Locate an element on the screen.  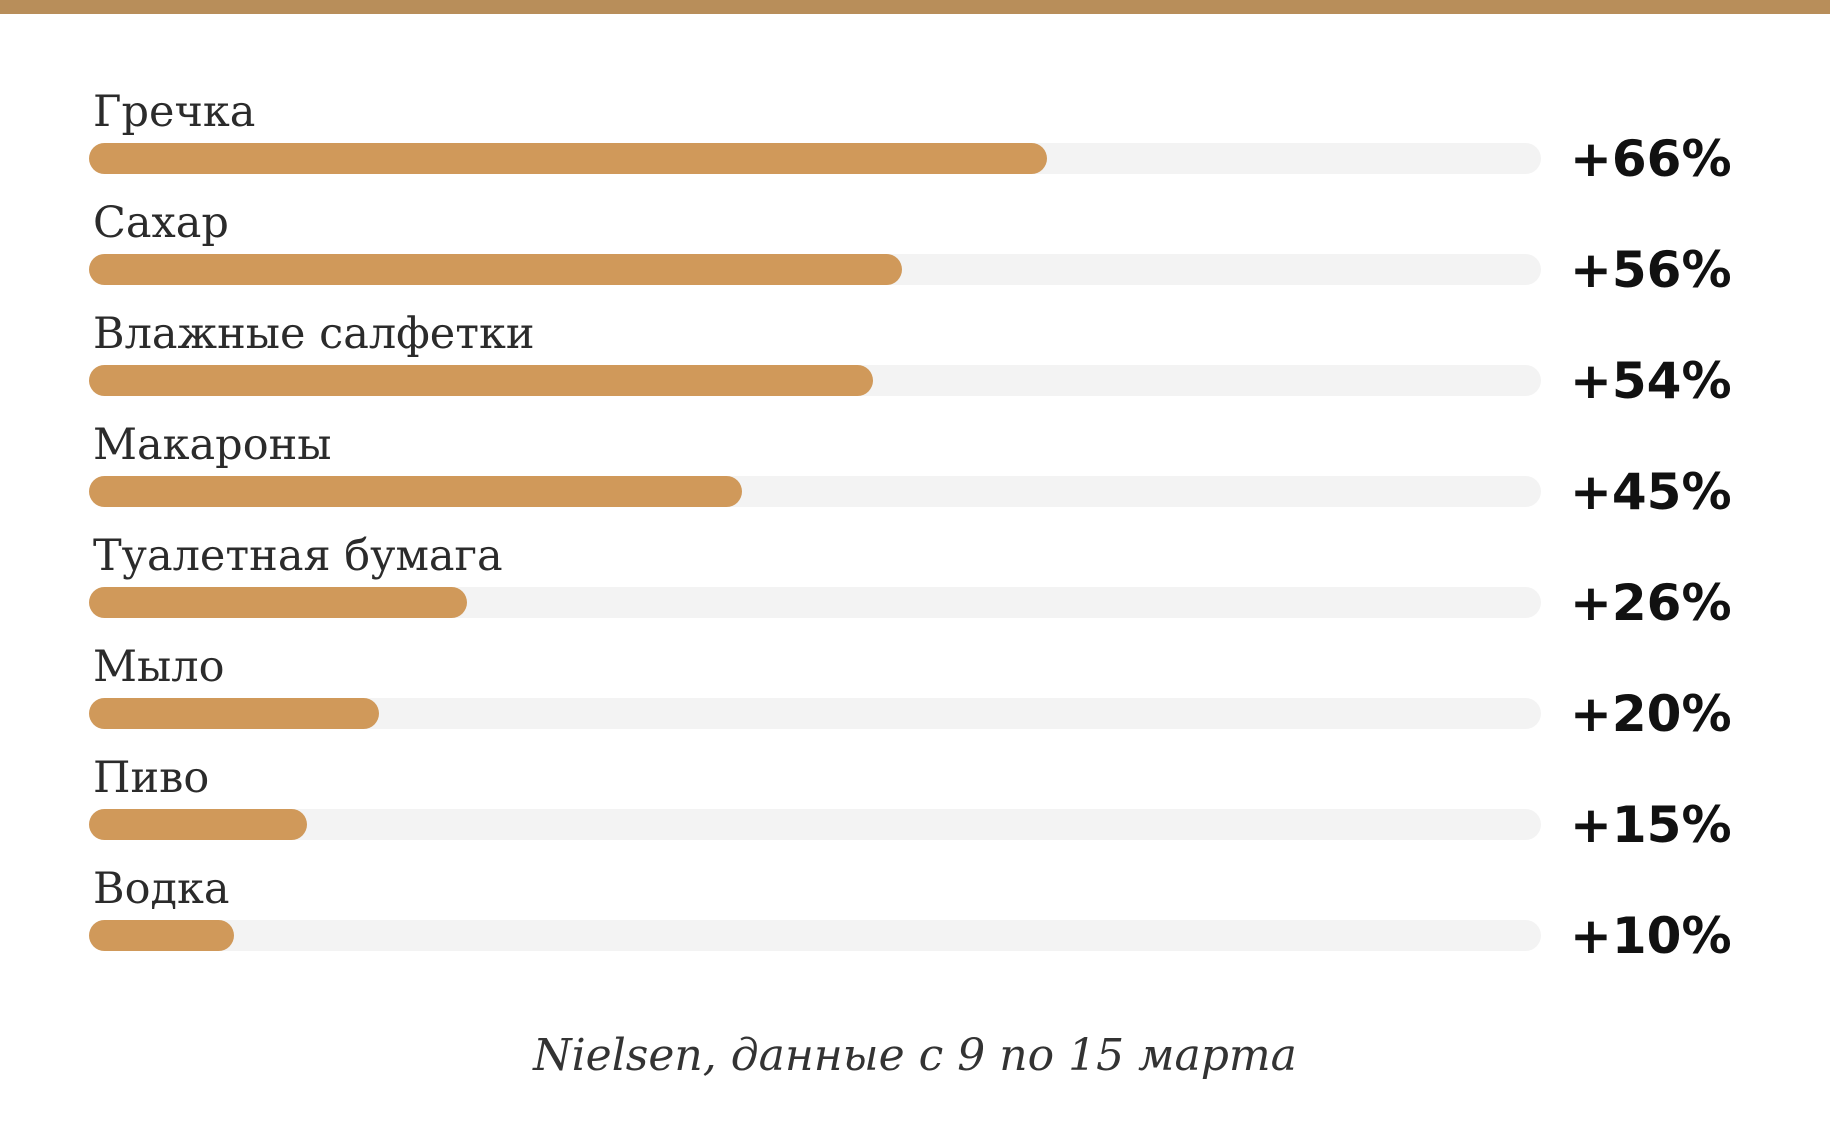
value-label: +26% is located at coordinates (1651, 603).